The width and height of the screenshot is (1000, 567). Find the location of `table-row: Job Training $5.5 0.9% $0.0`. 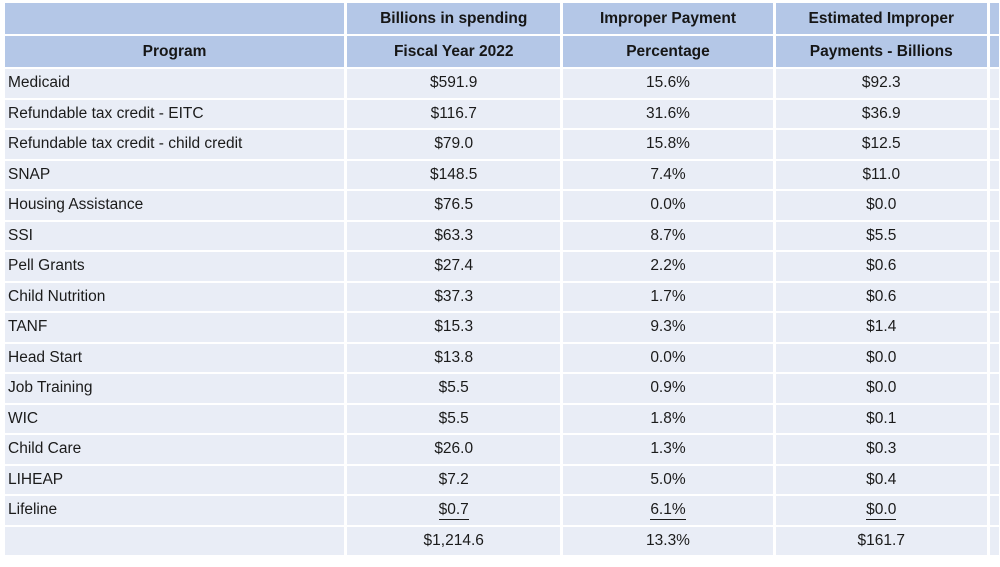

table-row: Job Training $5.5 0.9% $0.0 is located at coordinates (502, 388).